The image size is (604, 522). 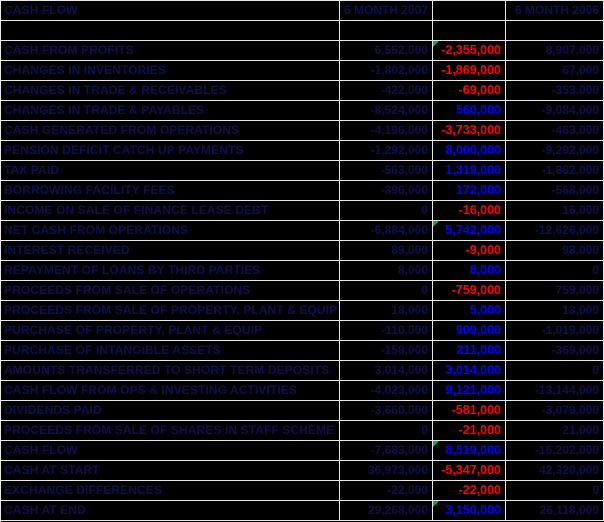 What do you see at coordinates (386, 511) in the screenshot?
I see `value-2007-cell: 29,268,000` at bounding box center [386, 511].